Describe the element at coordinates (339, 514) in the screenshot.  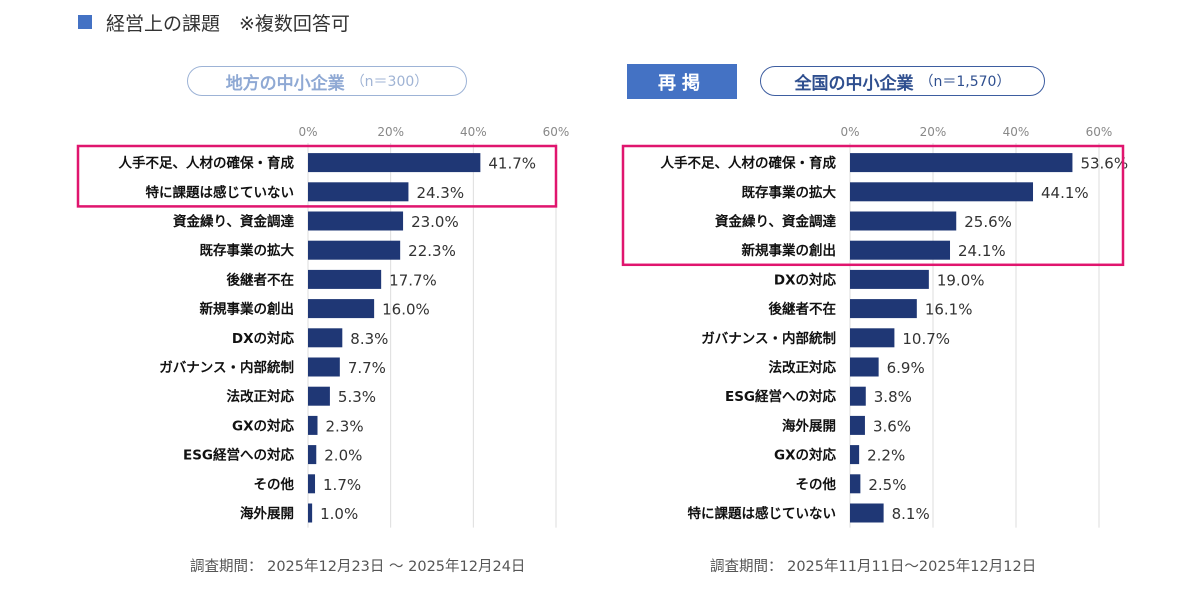
I see `value-label: 1.0%` at that location.